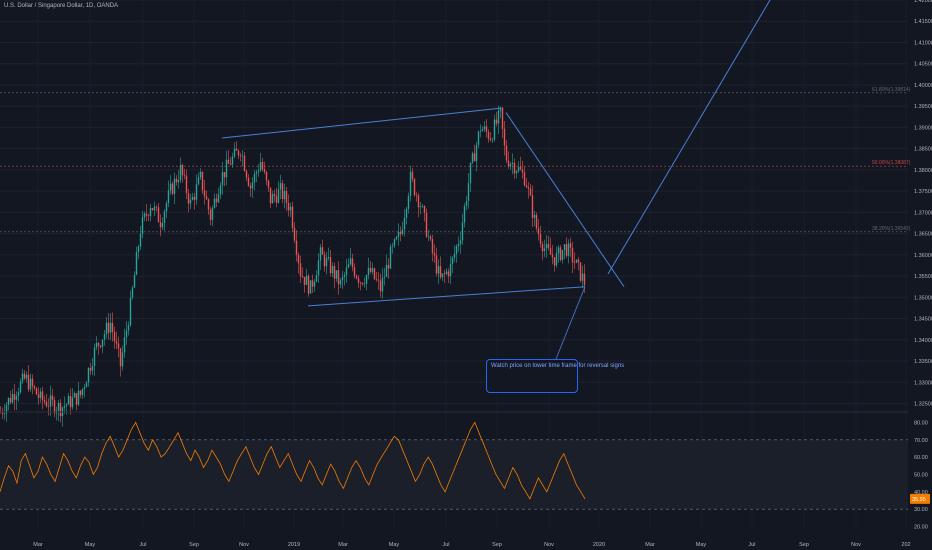 The height and width of the screenshot is (550, 932). What do you see at coordinates (293, 460) in the screenshot?
I see `rsi-line` at bounding box center [293, 460].